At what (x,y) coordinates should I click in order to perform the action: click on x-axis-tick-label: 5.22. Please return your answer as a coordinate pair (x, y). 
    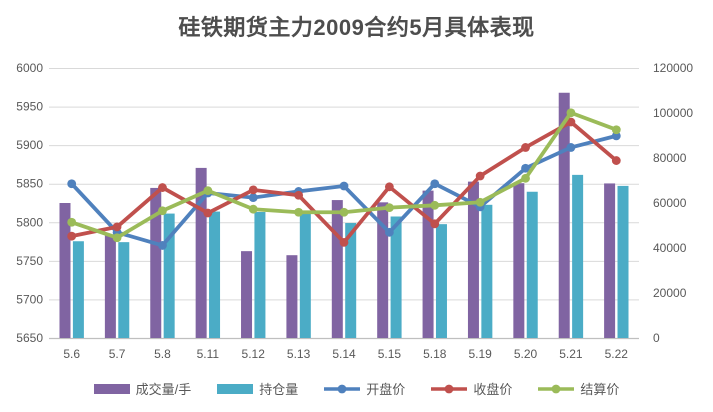
    Looking at the image, I should click on (617, 354).